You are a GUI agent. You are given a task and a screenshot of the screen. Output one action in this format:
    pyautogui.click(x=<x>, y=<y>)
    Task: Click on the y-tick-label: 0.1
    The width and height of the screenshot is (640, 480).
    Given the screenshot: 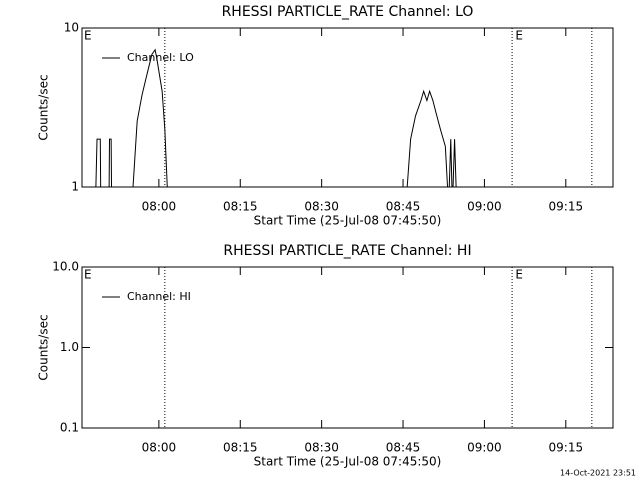 What is the action you would take?
    pyautogui.click(x=69, y=428)
    